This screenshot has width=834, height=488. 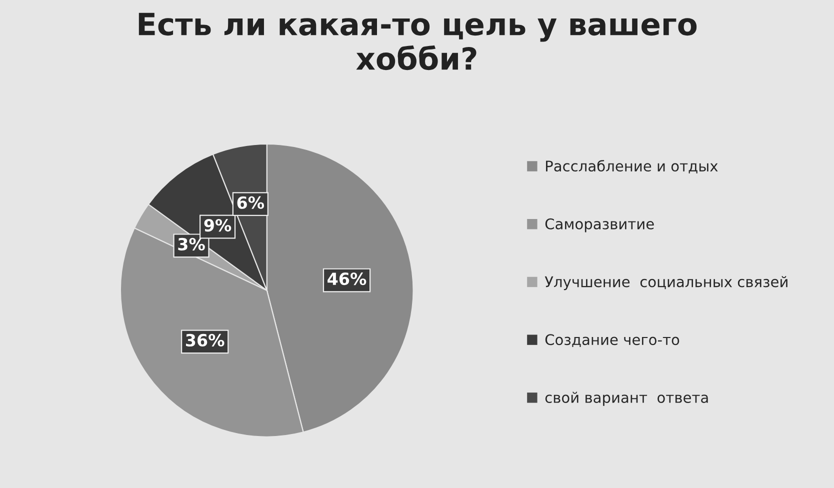 What do you see at coordinates (417, 41) in the screenshot?
I see `chart-title: Есть ли какая-то цель у вашего хобби?` at bounding box center [417, 41].